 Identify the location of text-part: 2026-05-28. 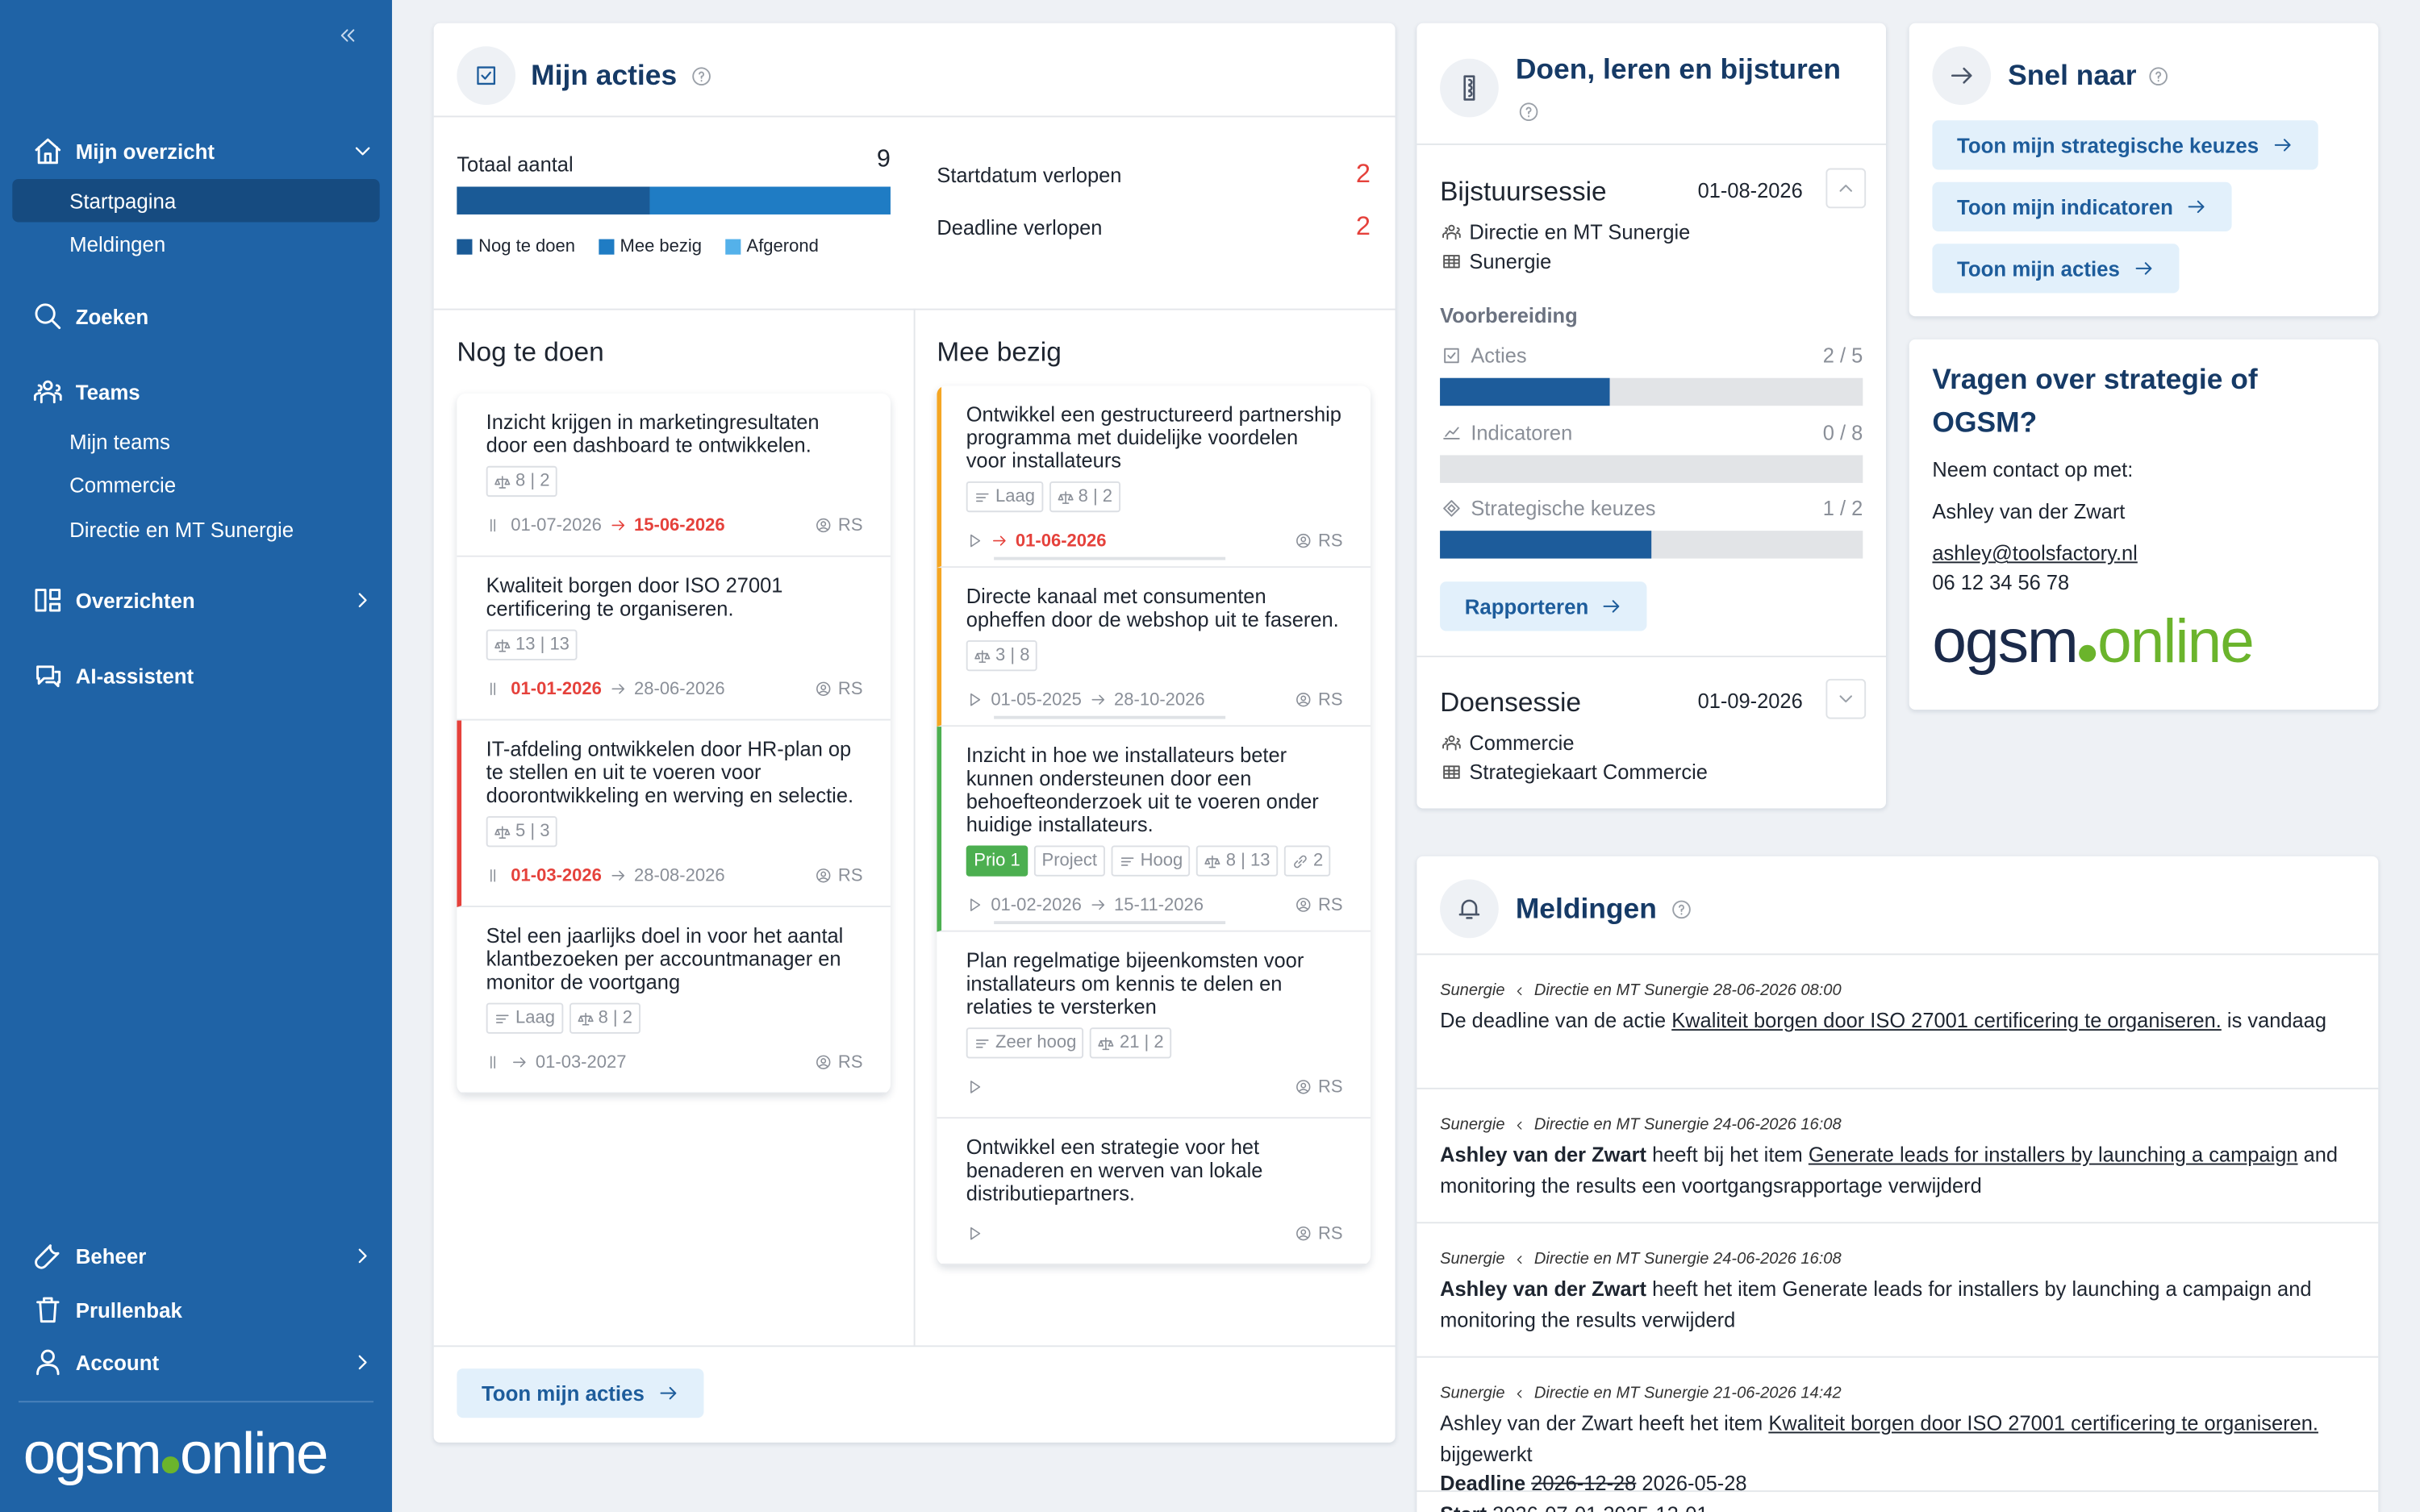
(1691, 1483).